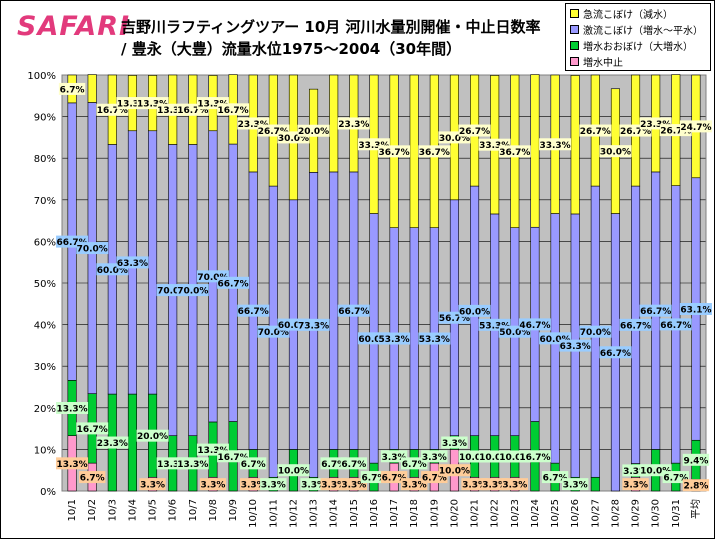 Image resolution: width=715 pixels, height=540 pixels. I want to click on x-tick-label: 10/10, so click(253, 513).